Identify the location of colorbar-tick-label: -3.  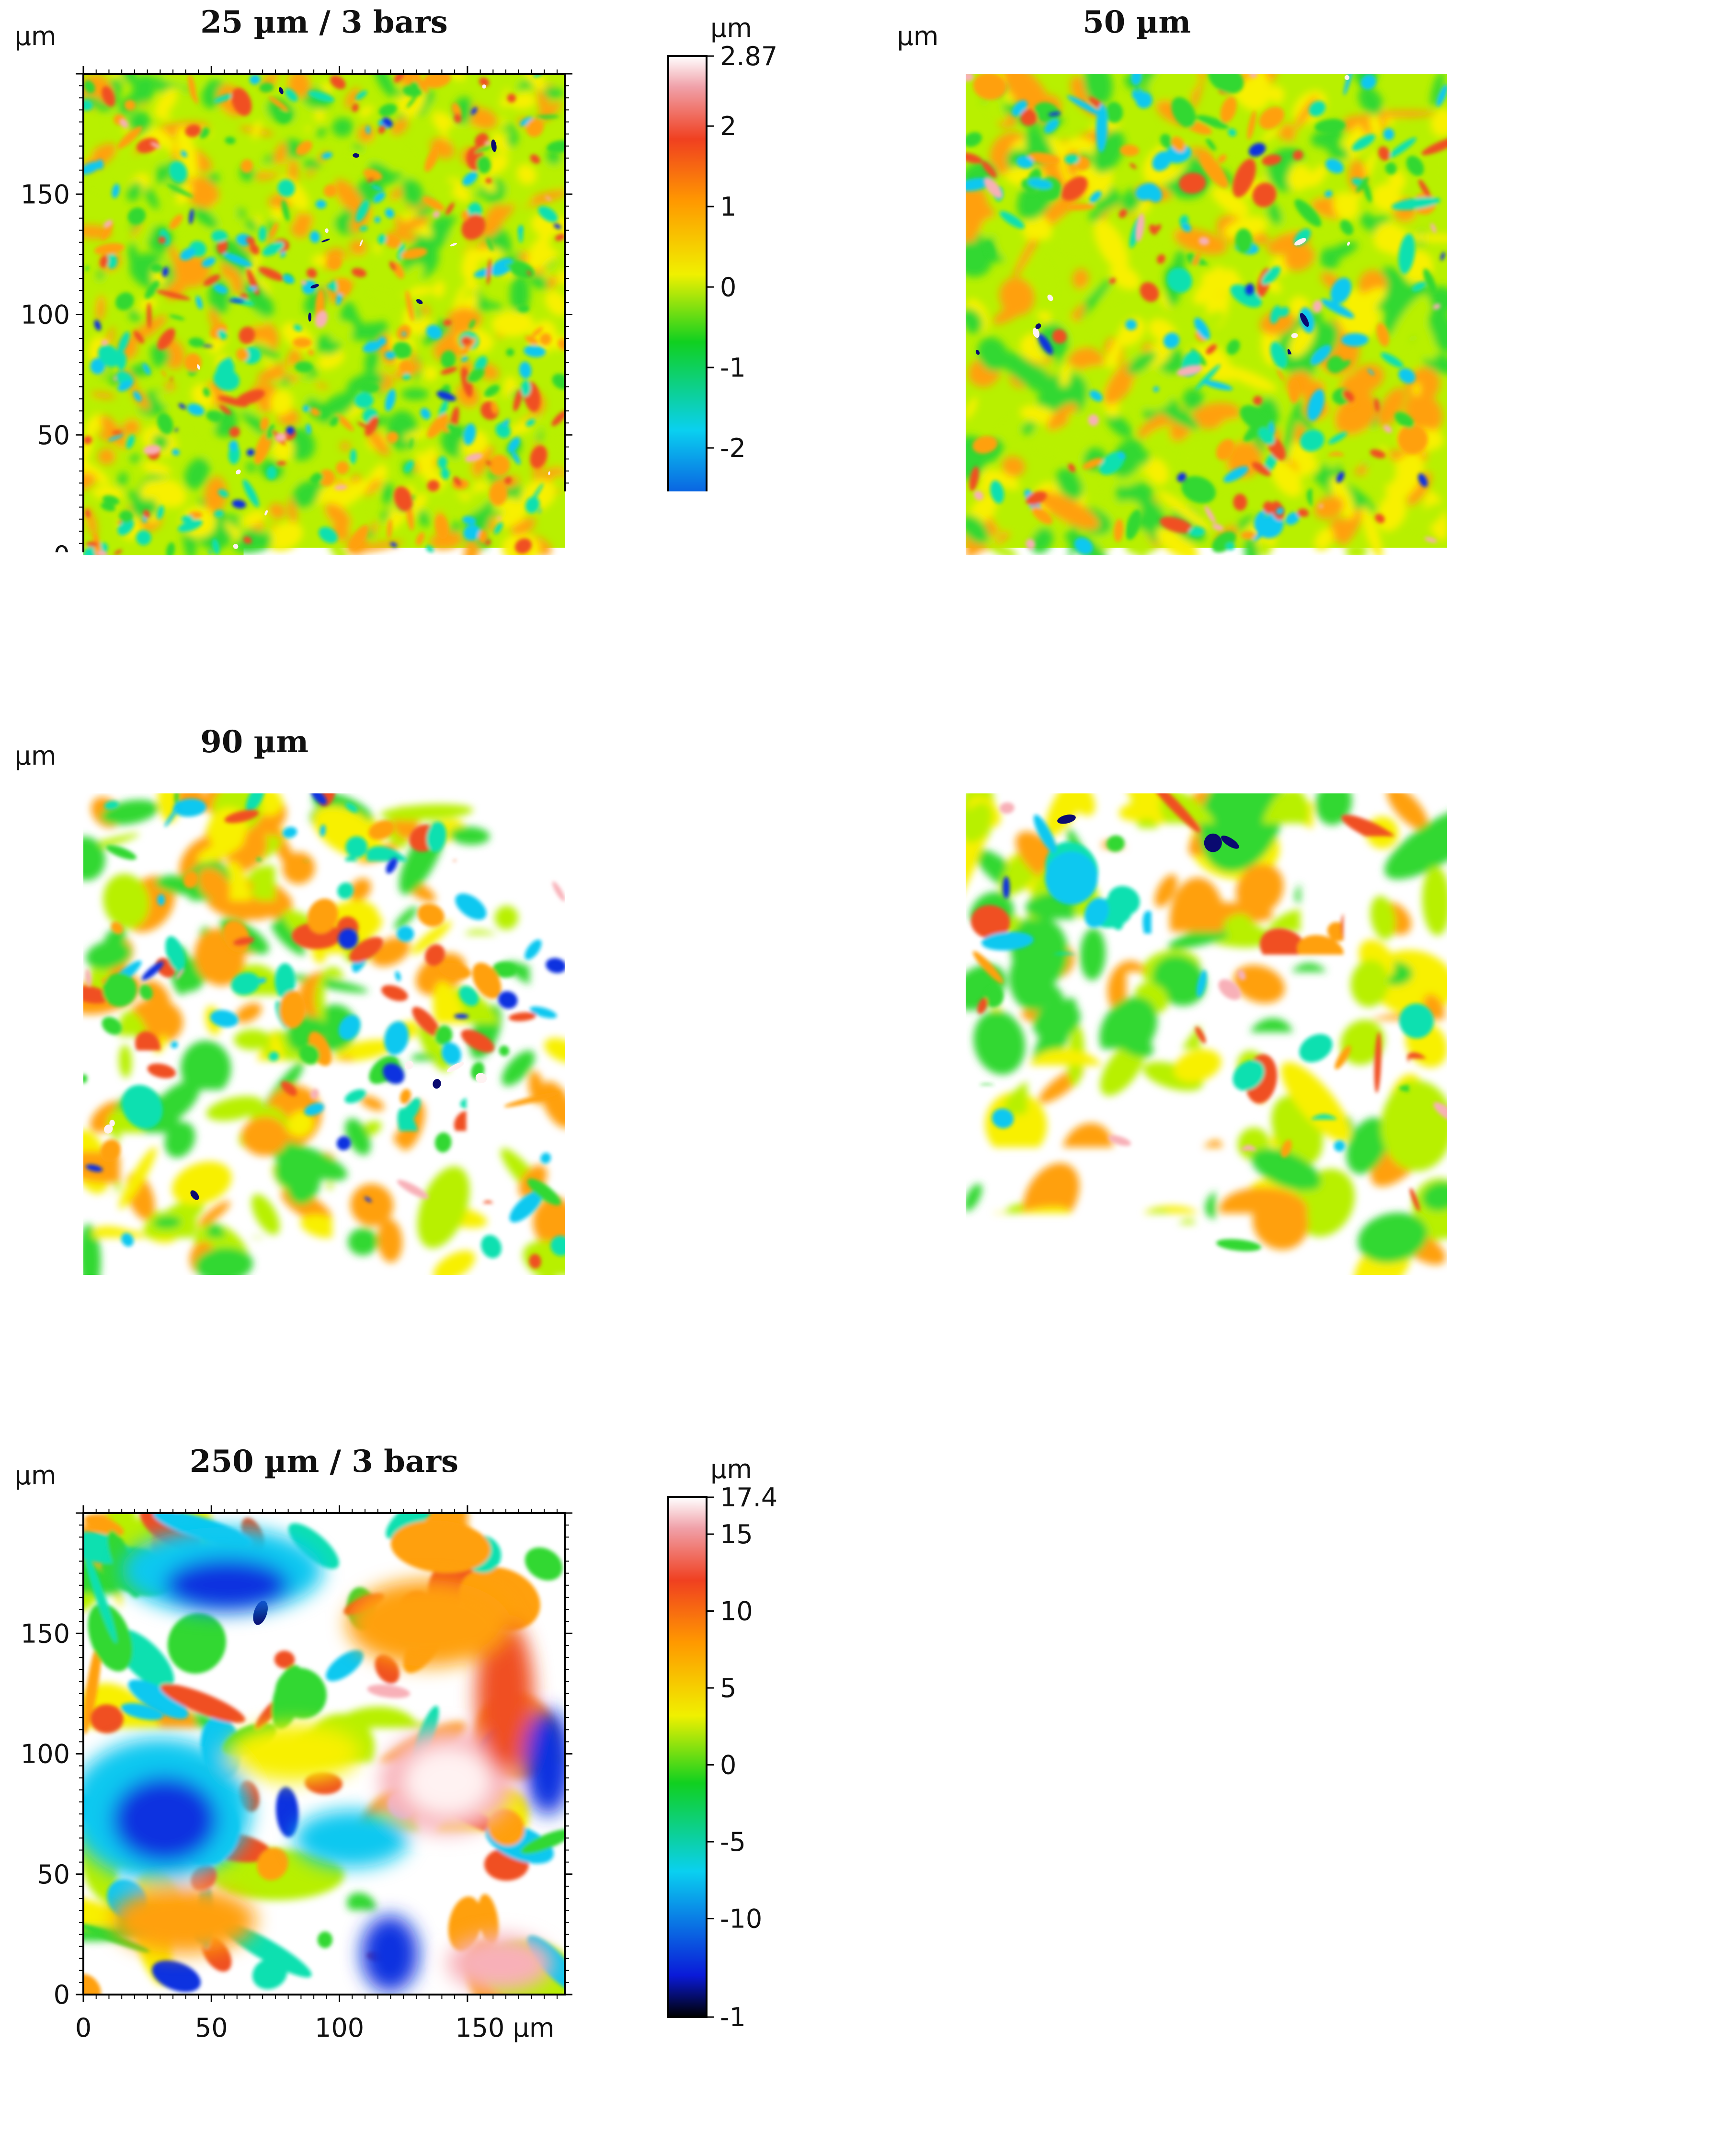
(733, 529).